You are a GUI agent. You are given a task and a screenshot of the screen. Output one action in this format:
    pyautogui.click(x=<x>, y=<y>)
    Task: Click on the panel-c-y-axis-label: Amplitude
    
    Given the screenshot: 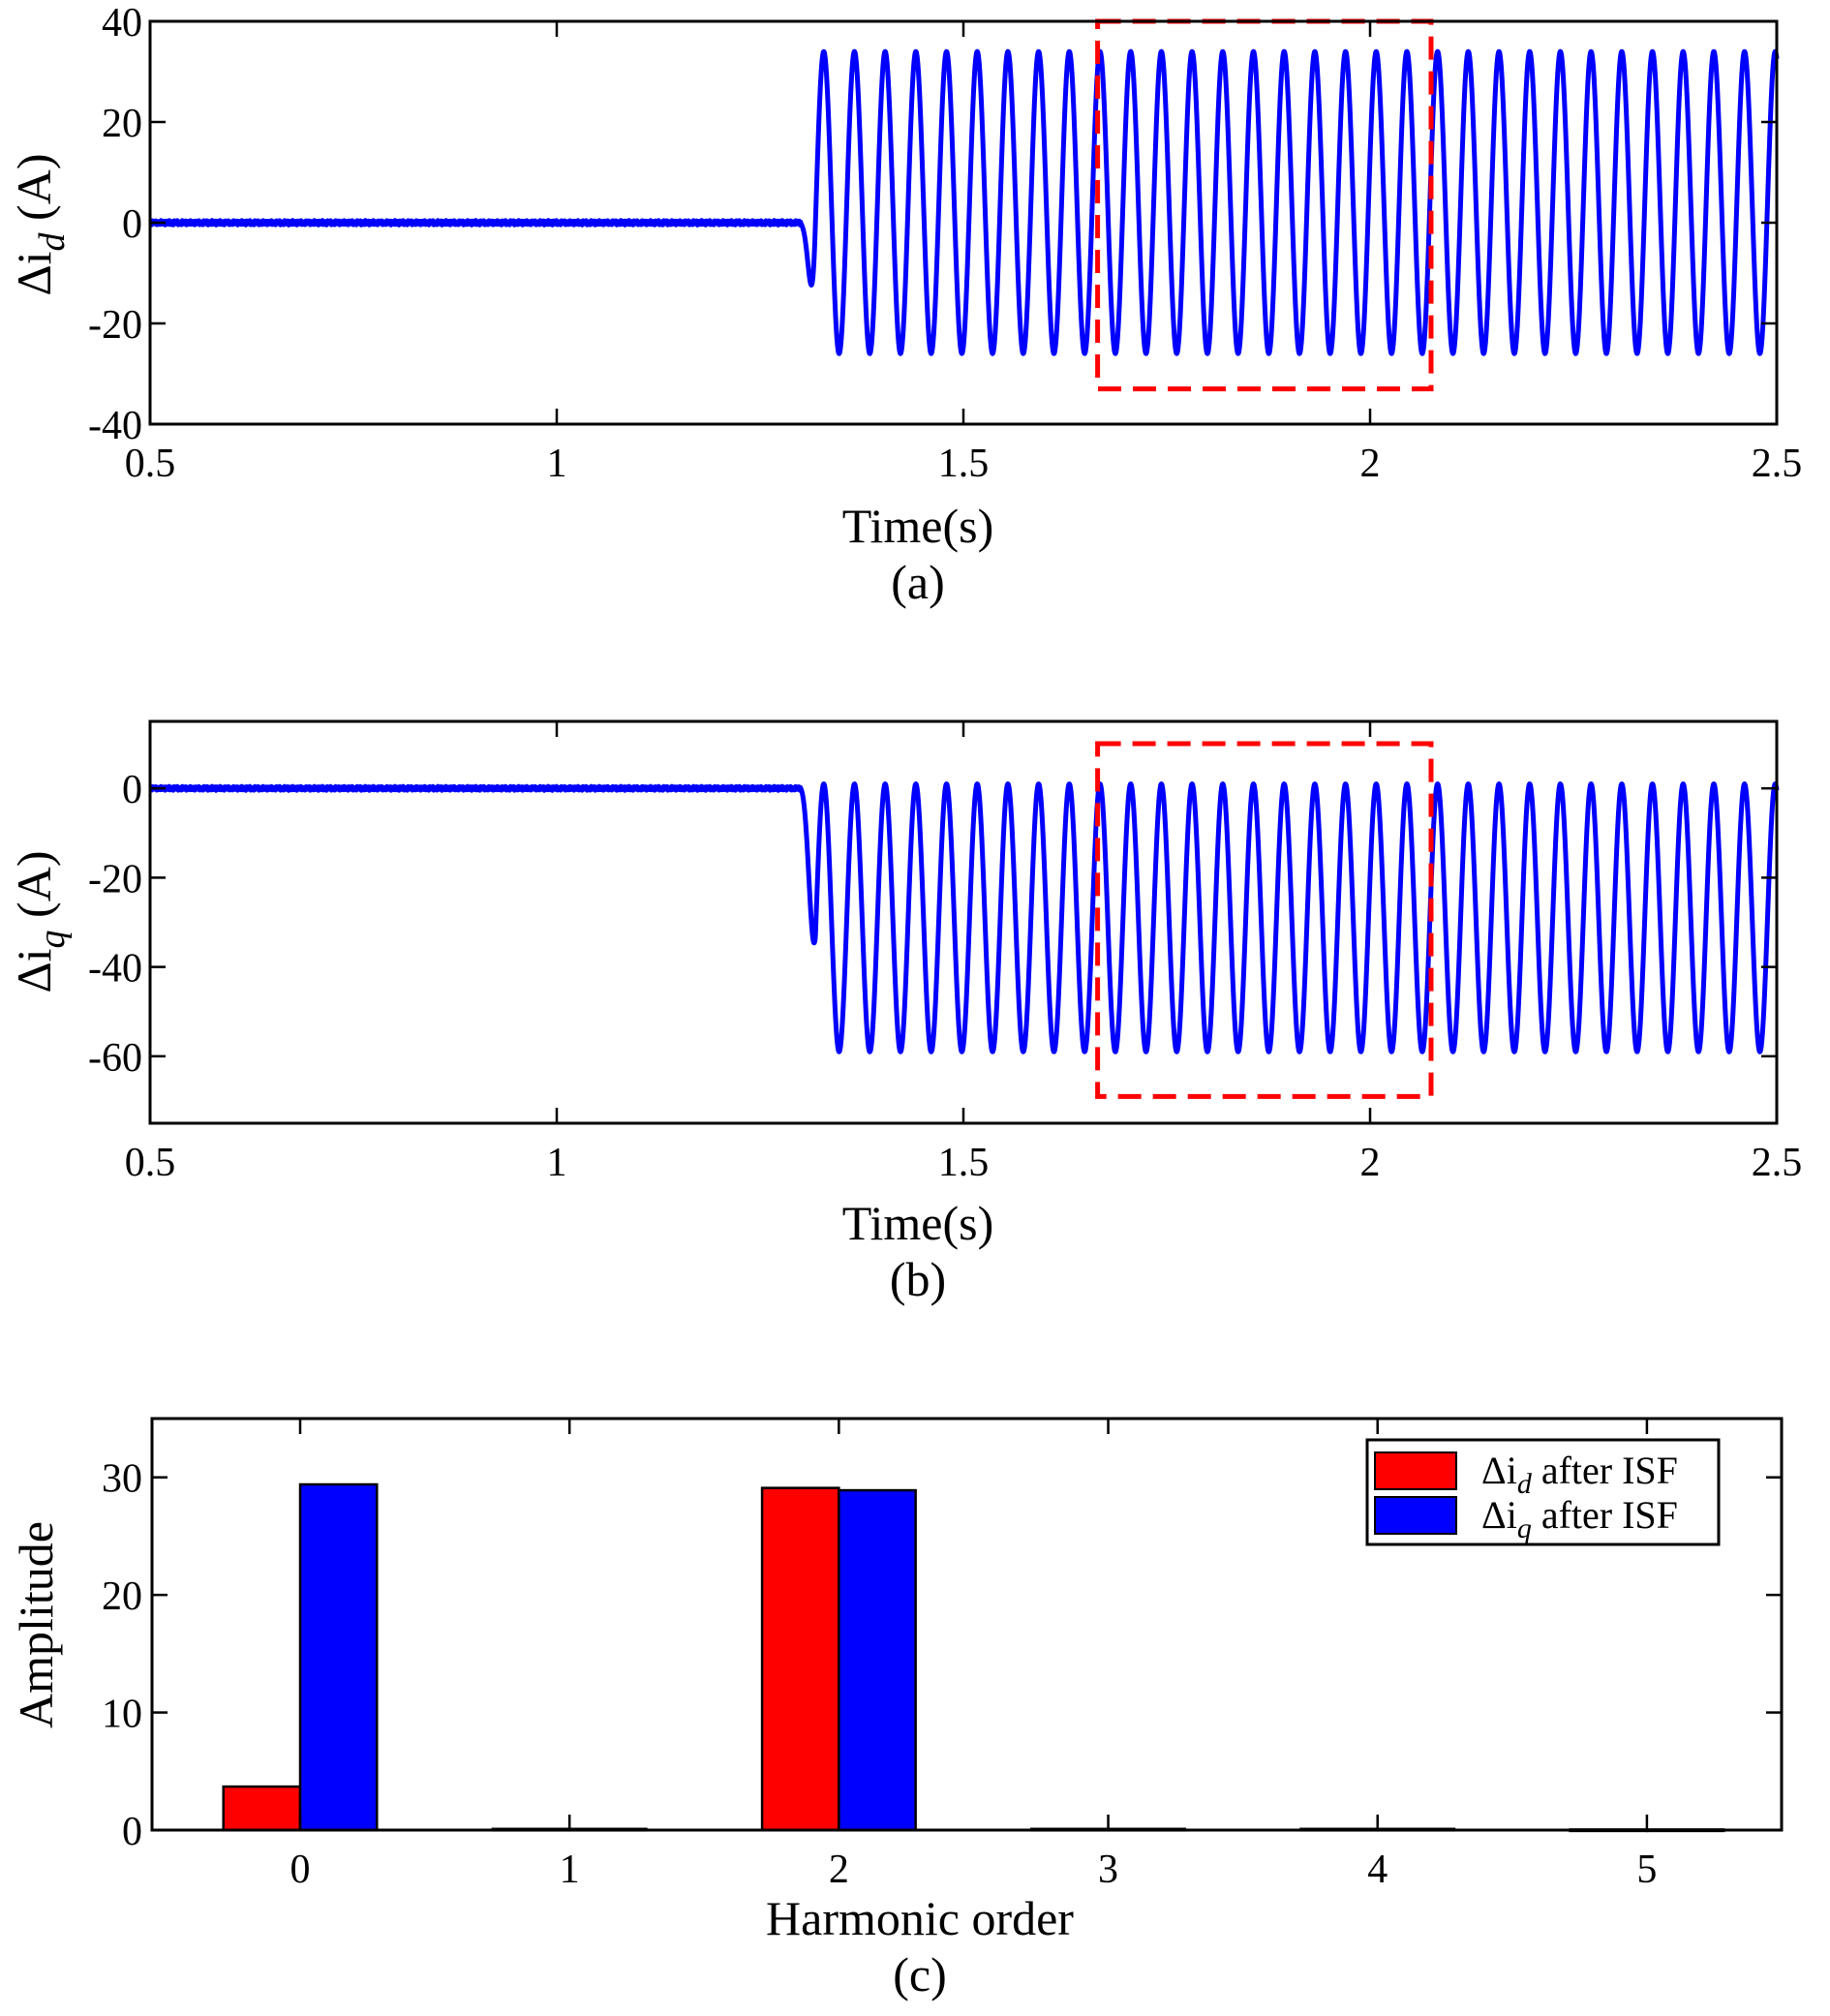 What is the action you would take?
    pyautogui.click(x=36, y=1624)
    